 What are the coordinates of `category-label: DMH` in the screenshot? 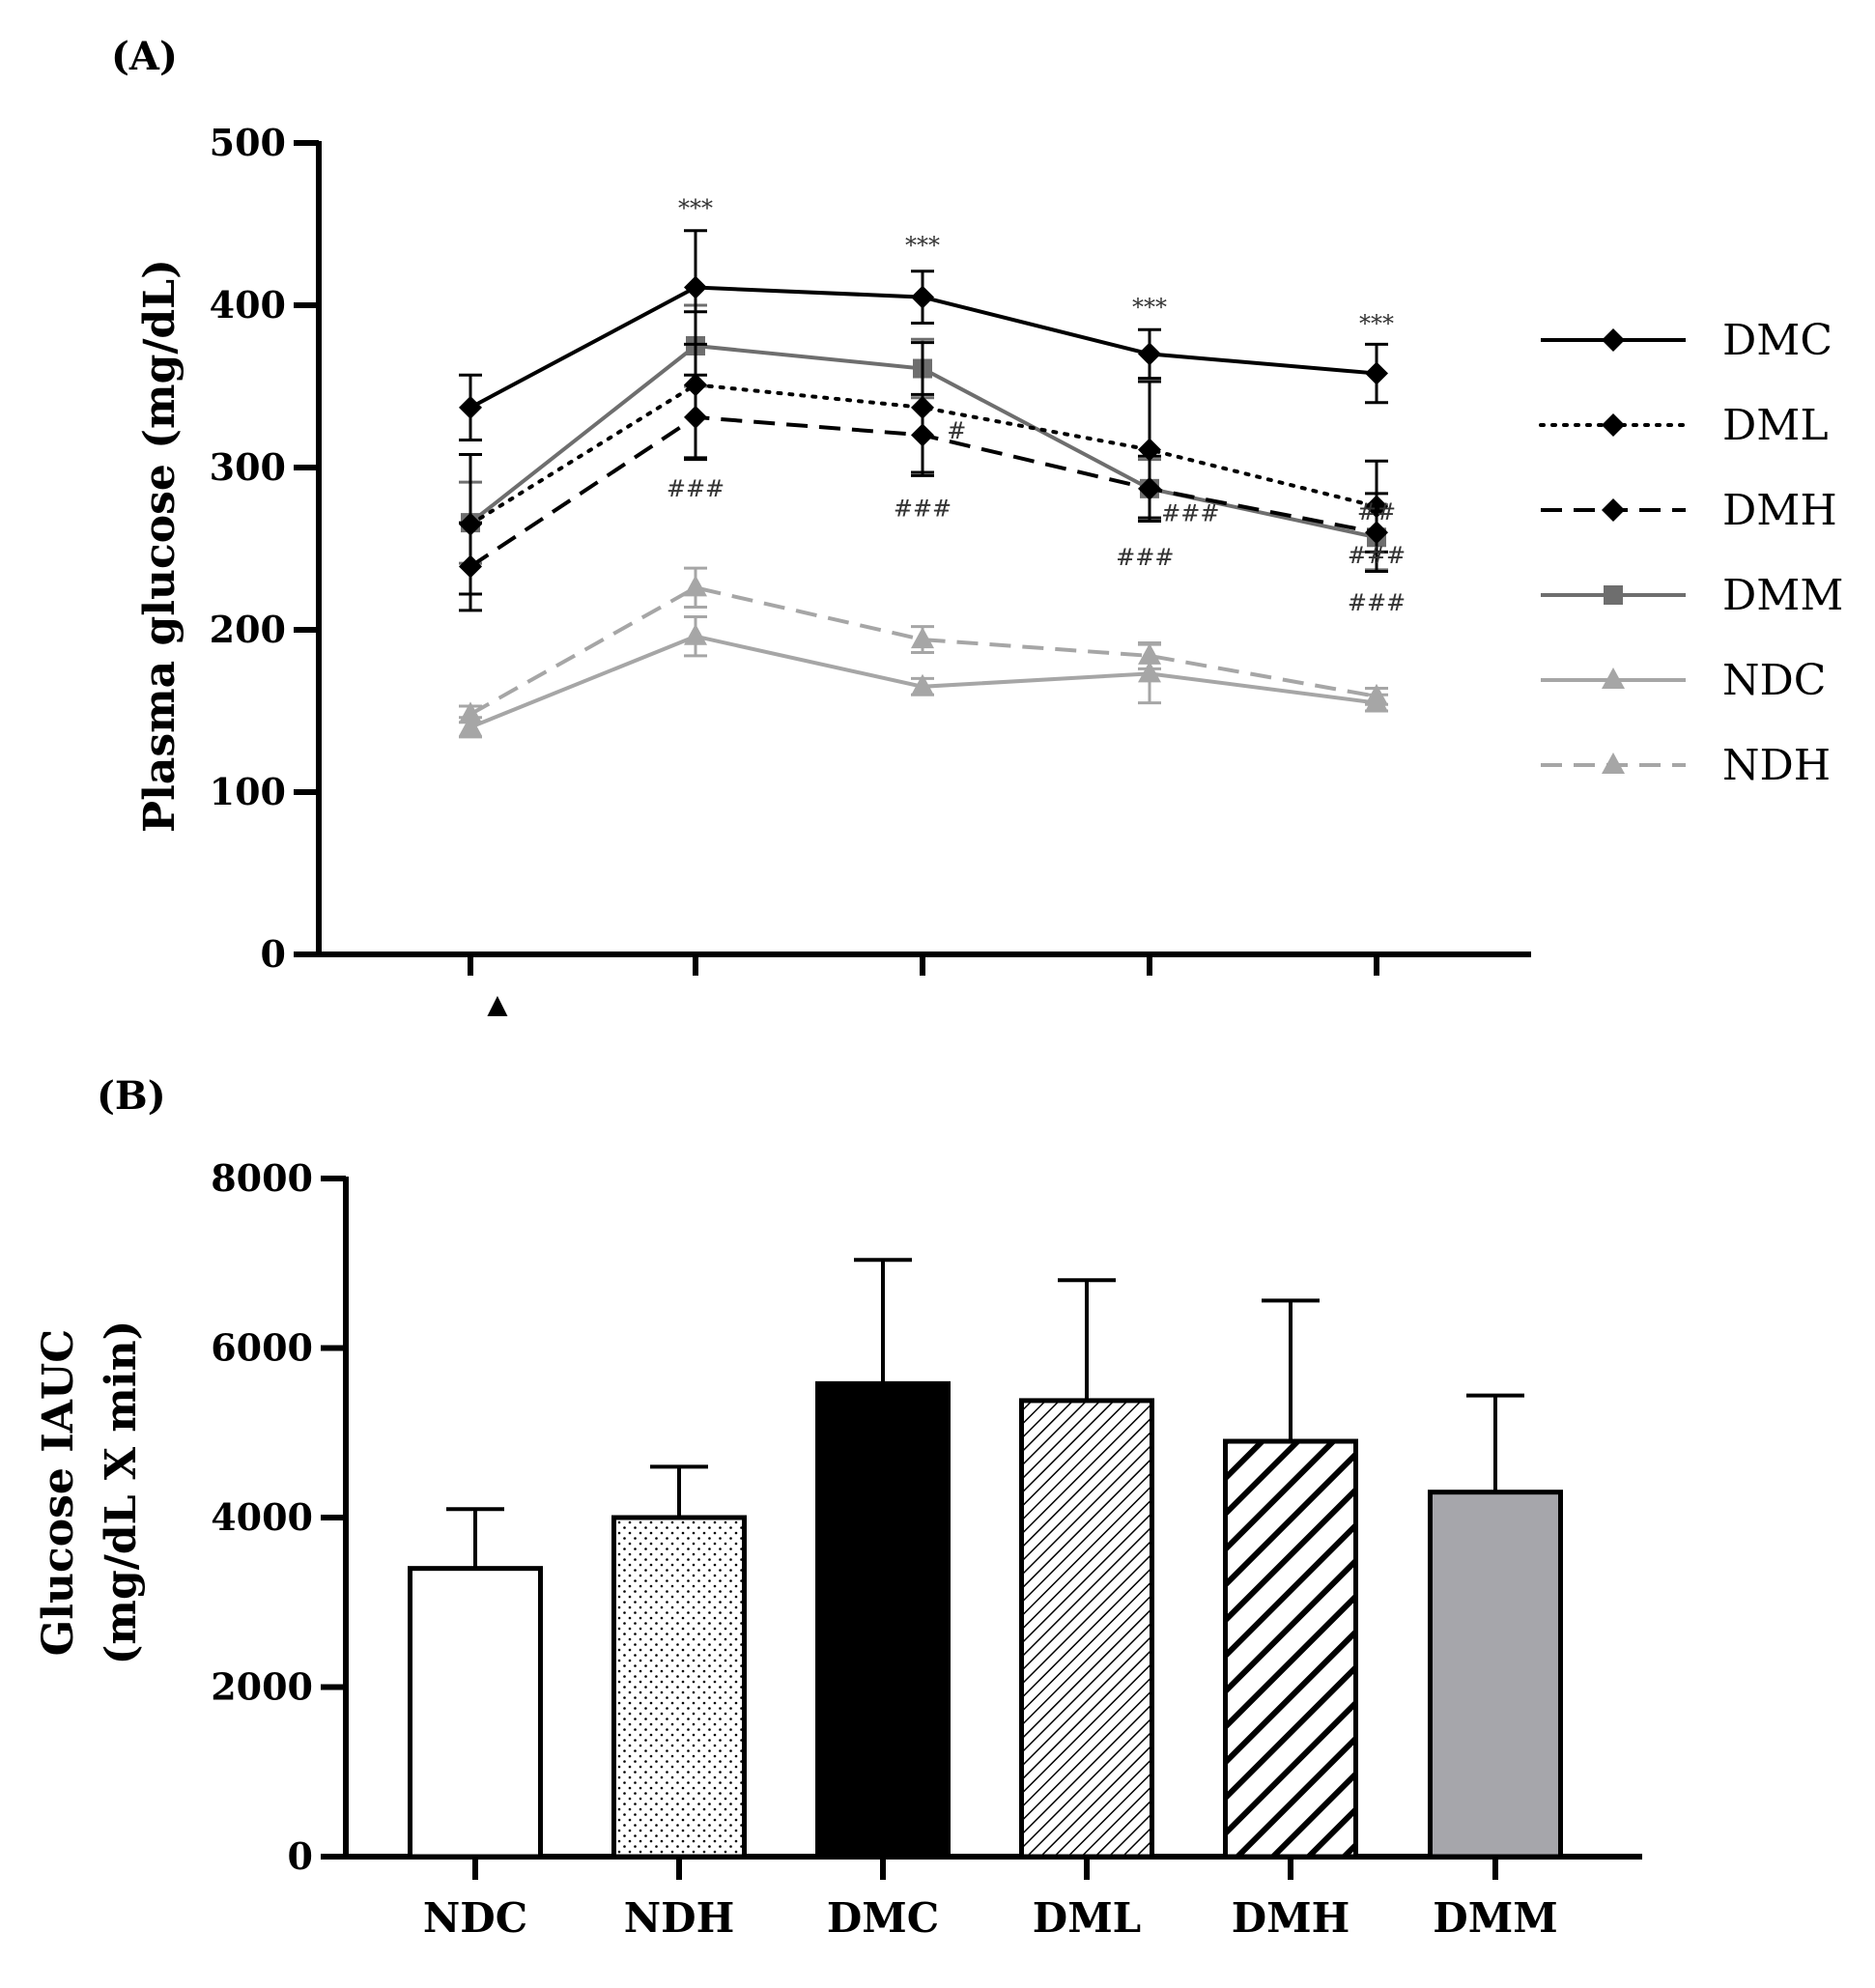 It's located at (1291, 1918).